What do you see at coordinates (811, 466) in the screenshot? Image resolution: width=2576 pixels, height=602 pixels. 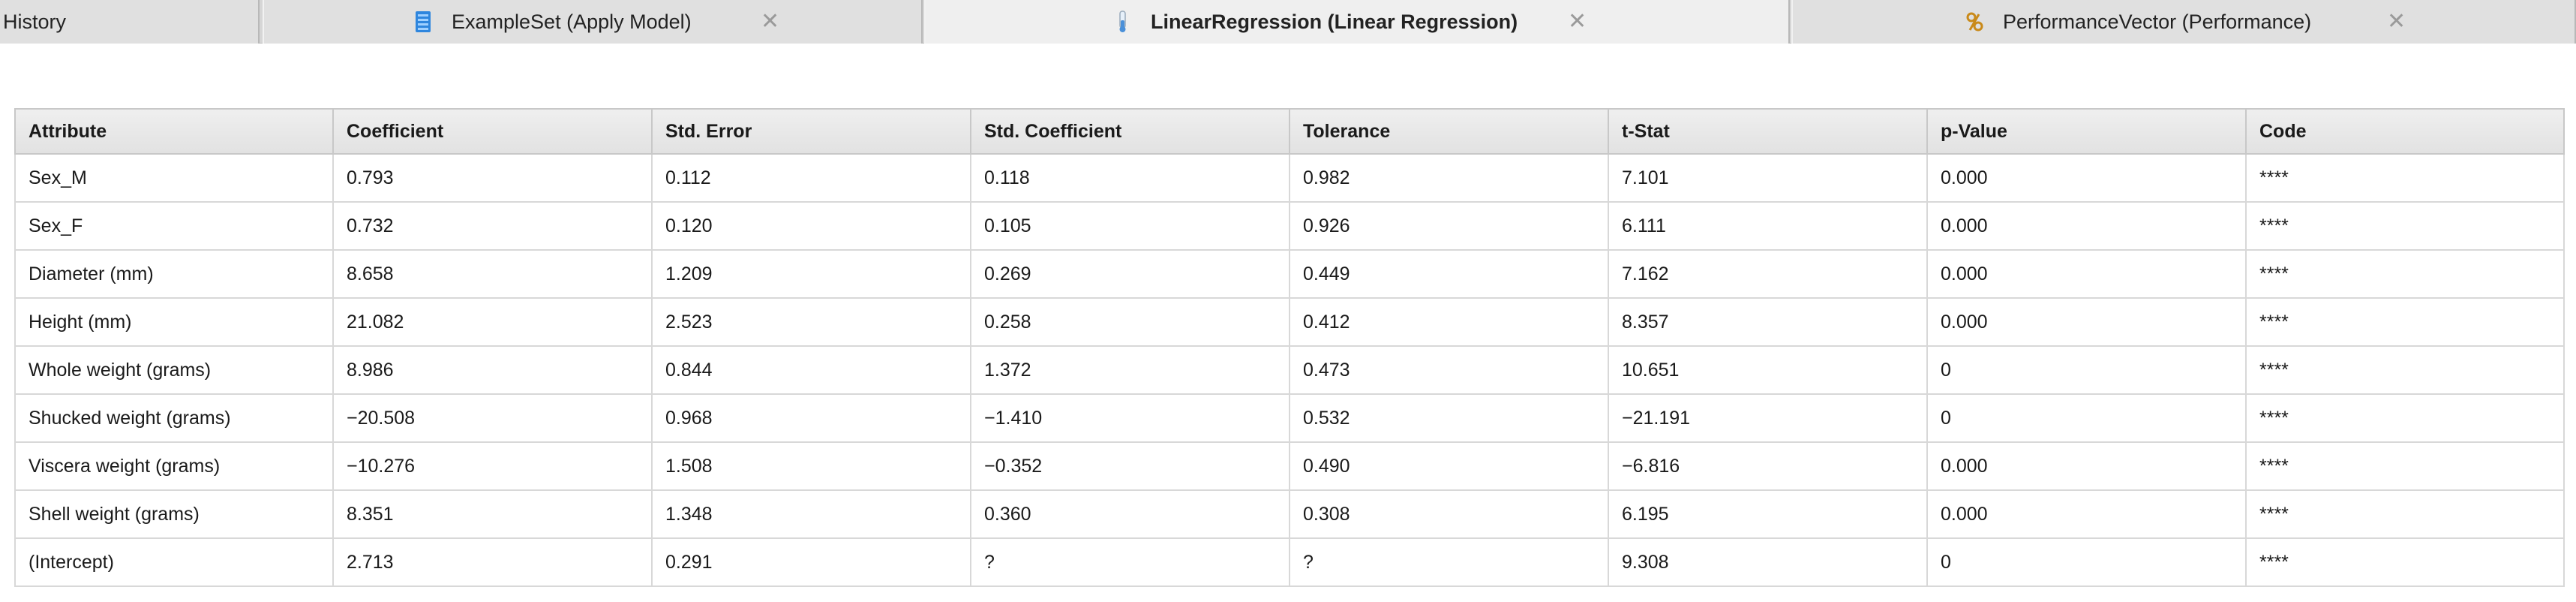 I see `table-cell: 1.508` at bounding box center [811, 466].